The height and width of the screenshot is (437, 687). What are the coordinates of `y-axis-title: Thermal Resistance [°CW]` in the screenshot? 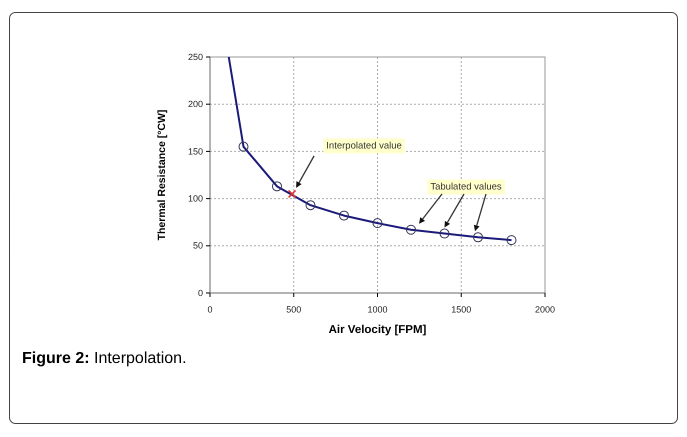 It's located at (162, 175).